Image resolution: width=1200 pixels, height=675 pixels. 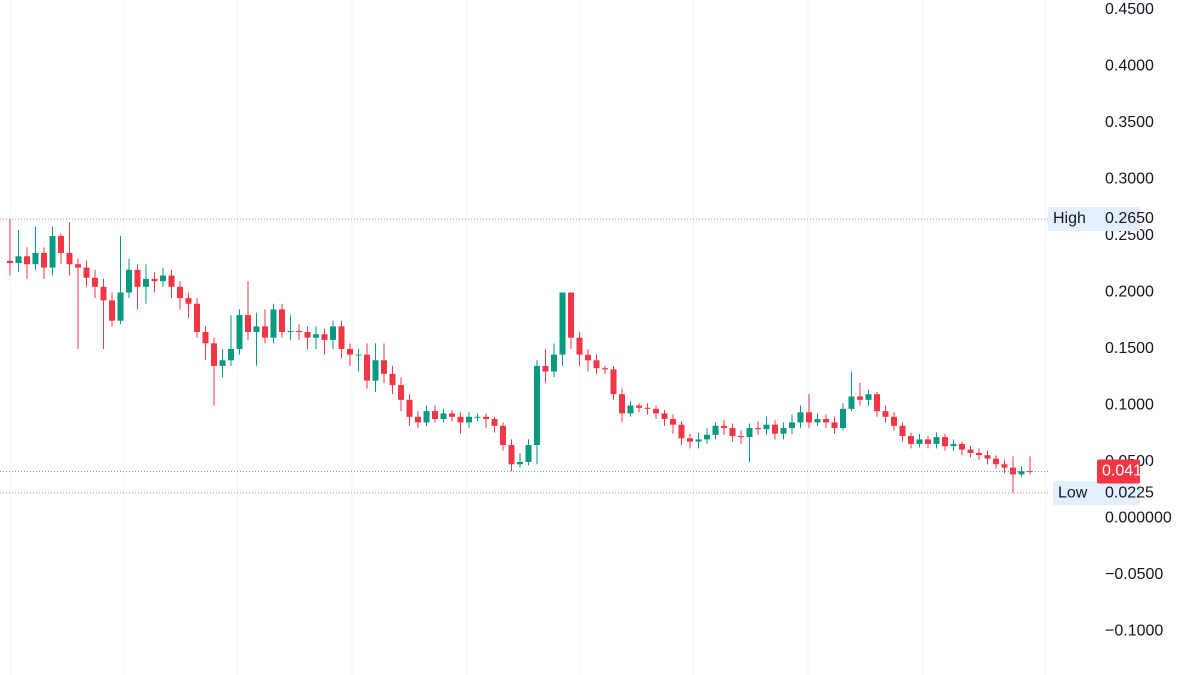 What do you see at coordinates (1134, 574) in the screenshot?
I see `y-tick-label: −0.0500` at bounding box center [1134, 574].